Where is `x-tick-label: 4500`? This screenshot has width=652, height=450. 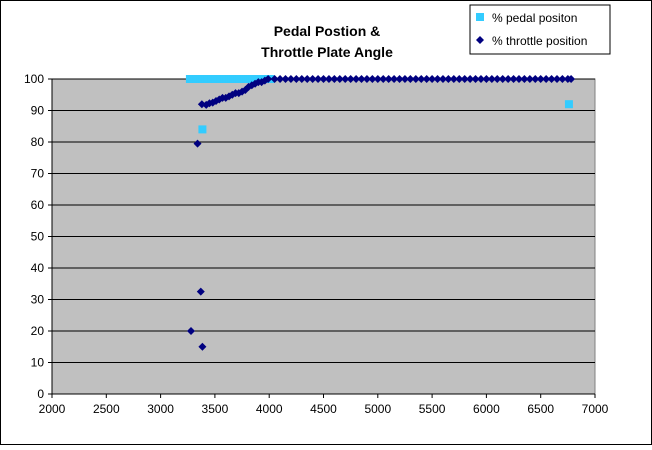 x-tick-label: 4500 is located at coordinates (323, 409).